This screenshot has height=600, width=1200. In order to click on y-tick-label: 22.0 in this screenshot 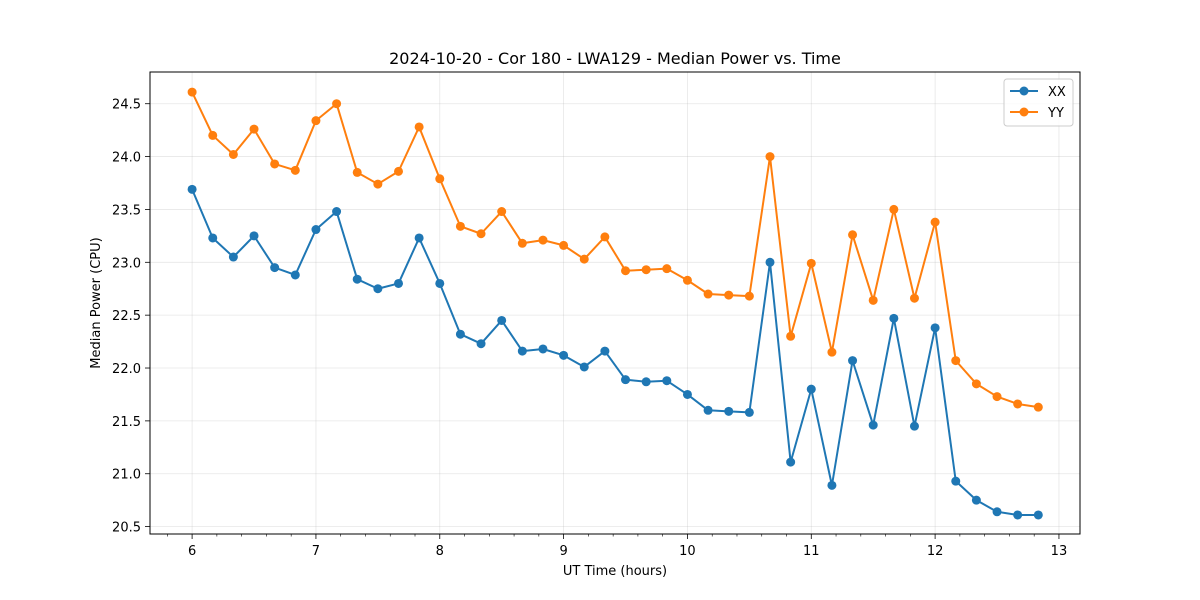, I will do `click(126, 369)`.